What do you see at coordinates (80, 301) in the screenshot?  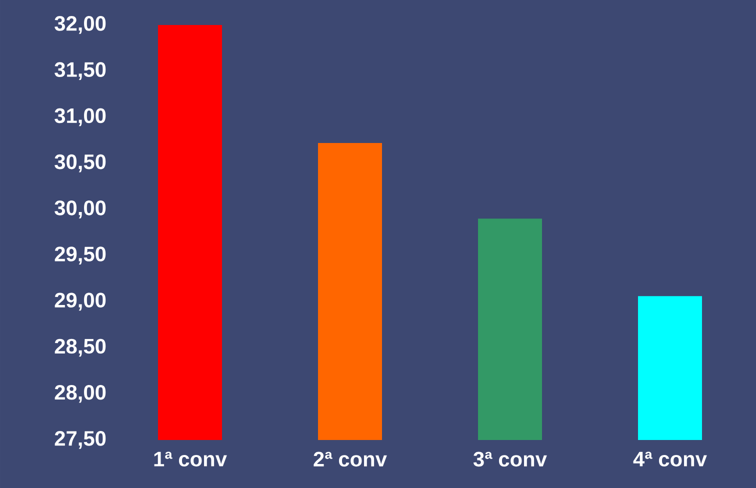 I see `y-tick-label: 29,00` at bounding box center [80, 301].